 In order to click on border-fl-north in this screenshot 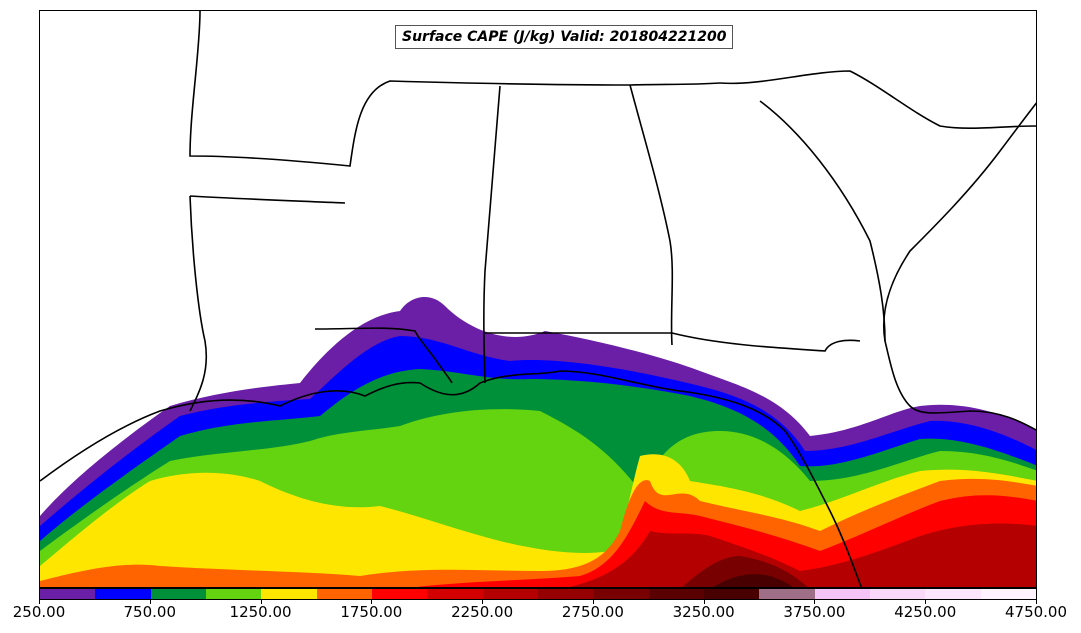, I will do `click(673, 342)`.